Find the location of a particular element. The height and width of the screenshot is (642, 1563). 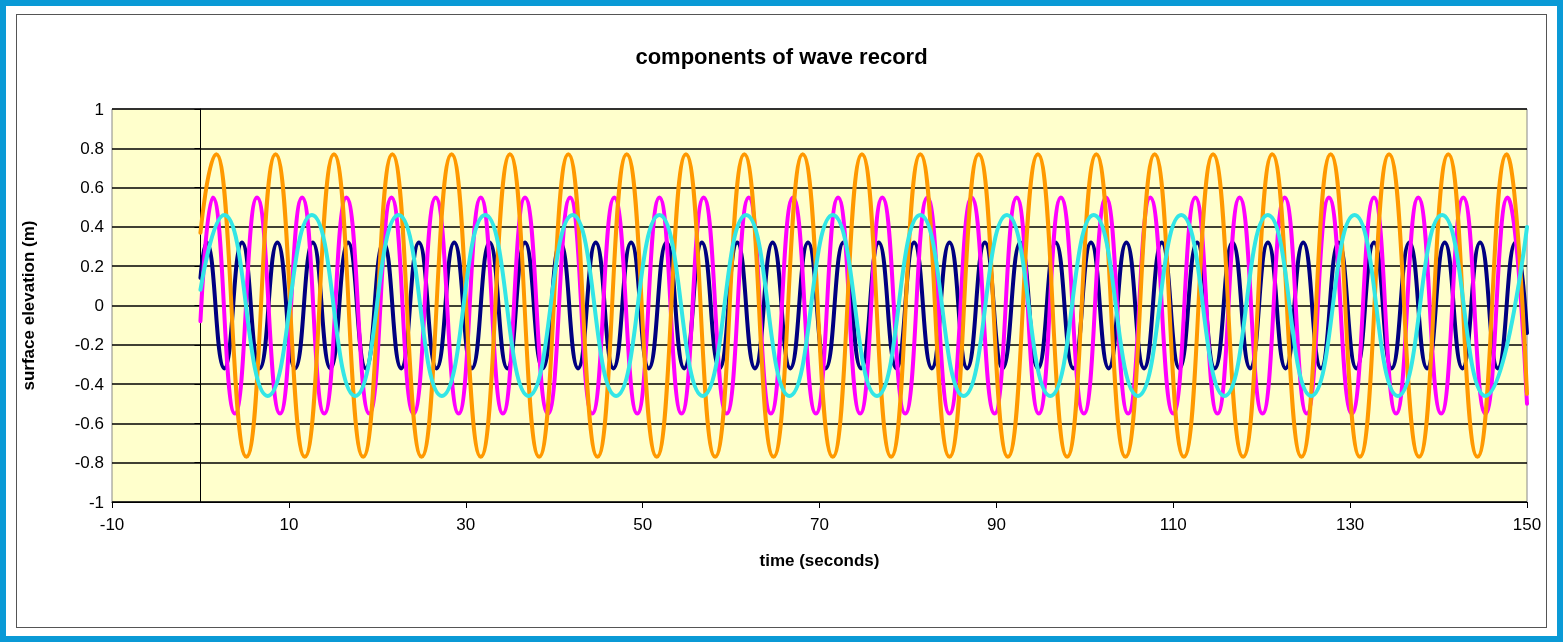

x-tick-label: 50 is located at coordinates (643, 524).